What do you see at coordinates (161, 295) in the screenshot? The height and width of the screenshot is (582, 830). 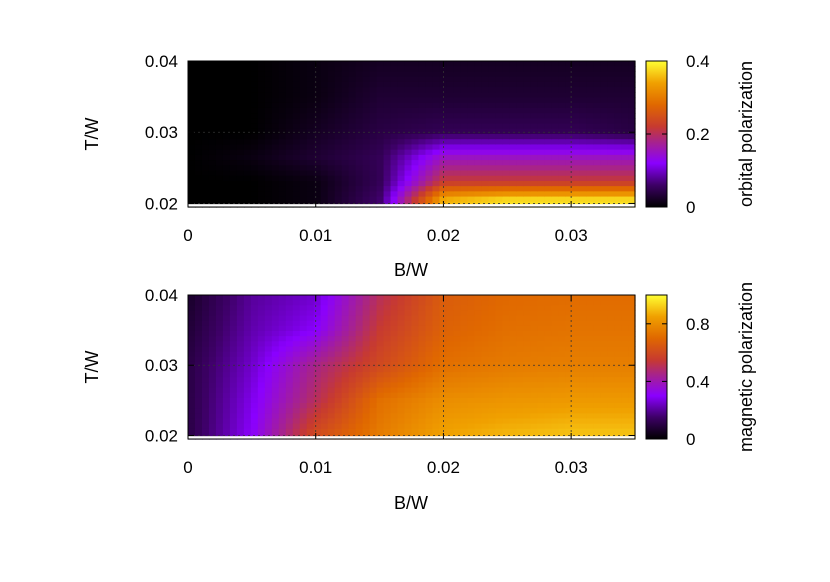 I see `y-tick-label: 0.04` at bounding box center [161, 295].